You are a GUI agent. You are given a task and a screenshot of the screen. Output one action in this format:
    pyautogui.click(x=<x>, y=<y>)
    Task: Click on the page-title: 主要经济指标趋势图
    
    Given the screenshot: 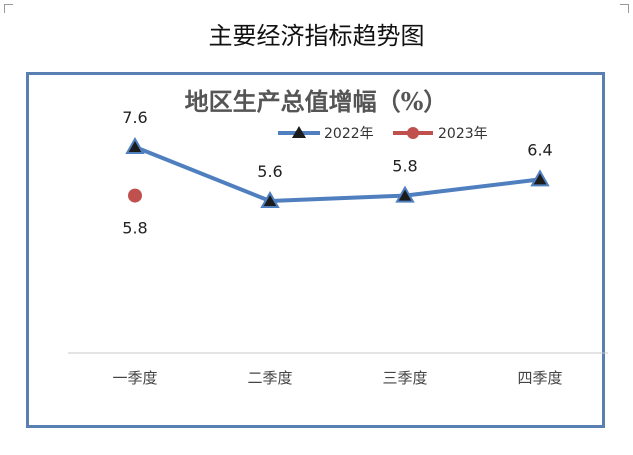 What is the action you would take?
    pyautogui.click(x=316, y=36)
    